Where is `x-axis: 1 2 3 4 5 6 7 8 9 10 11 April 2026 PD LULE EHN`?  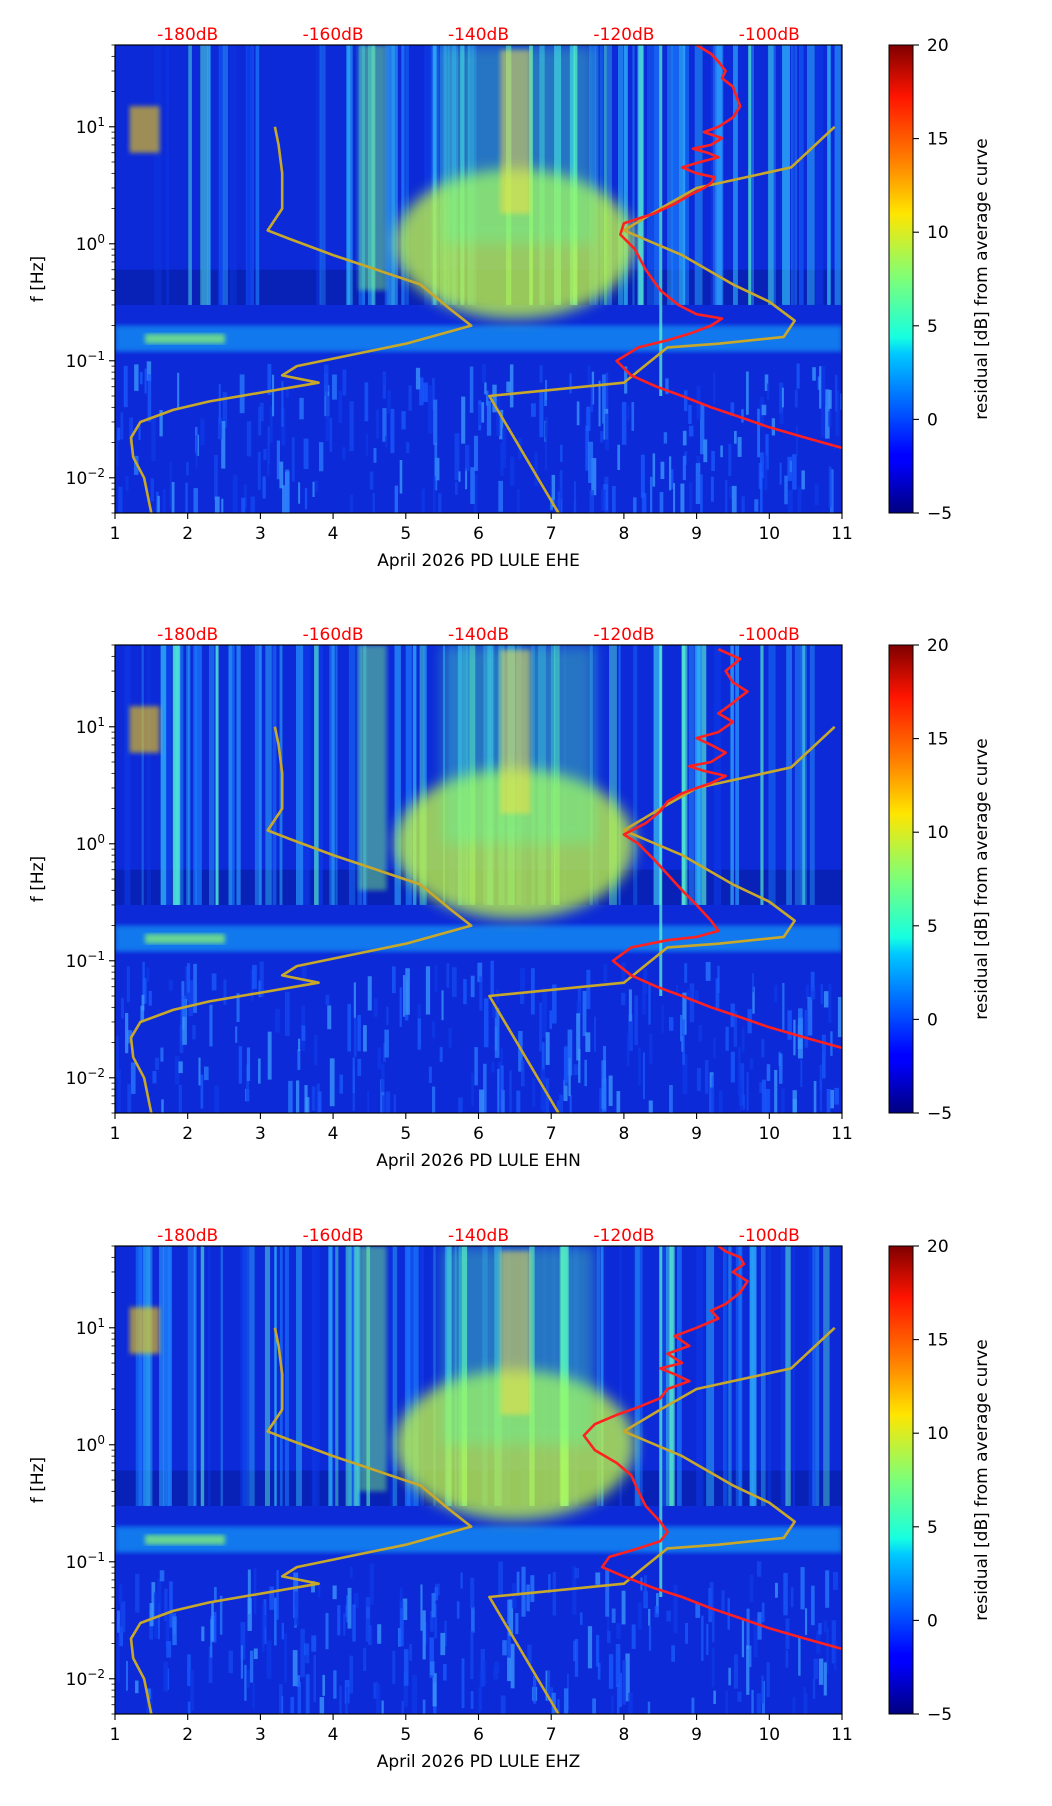
x-axis: 1 2 3 4 5 6 7 8 9 10 11 April 2026 PD LULE EHN is located at coordinates (481, 1142).